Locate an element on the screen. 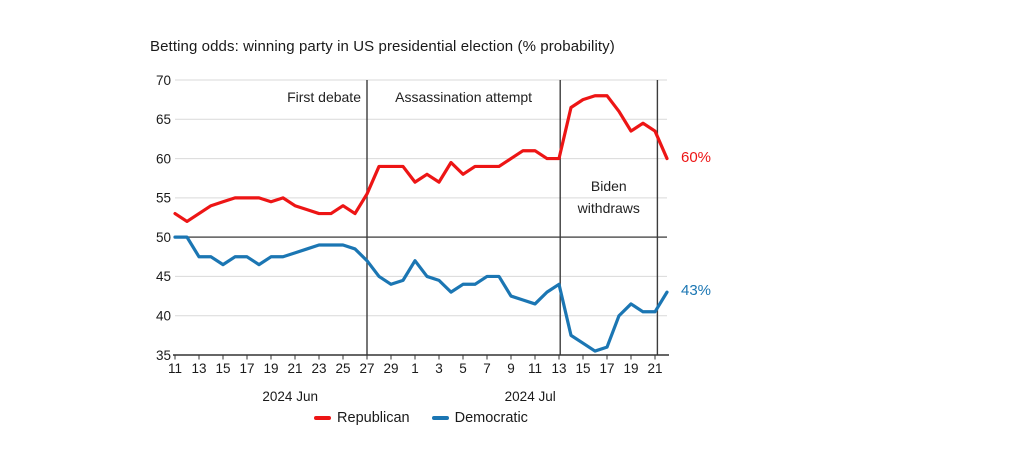 This screenshot has height=449, width=1024. democratic-line is located at coordinates (421, 294).